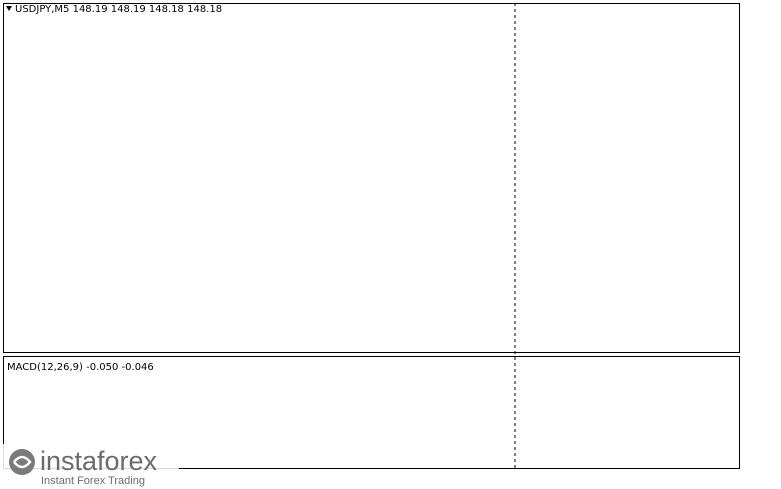  Describe the element at coordinates (118, 9) in the screenshot. I see `chart-title: USDJPY,M5 148.19 148.19 148.18 148.18` at that location.